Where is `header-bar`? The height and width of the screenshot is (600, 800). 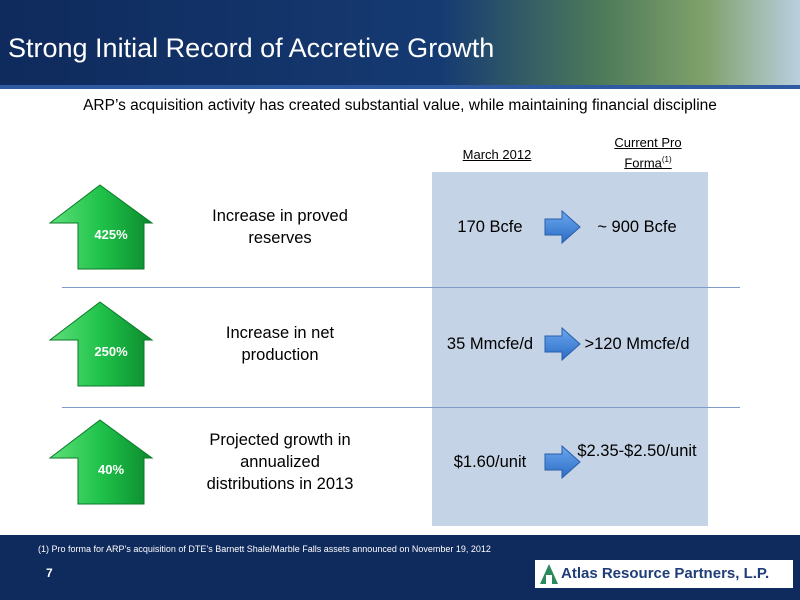
header-bar is located at coordinates (400, 42).